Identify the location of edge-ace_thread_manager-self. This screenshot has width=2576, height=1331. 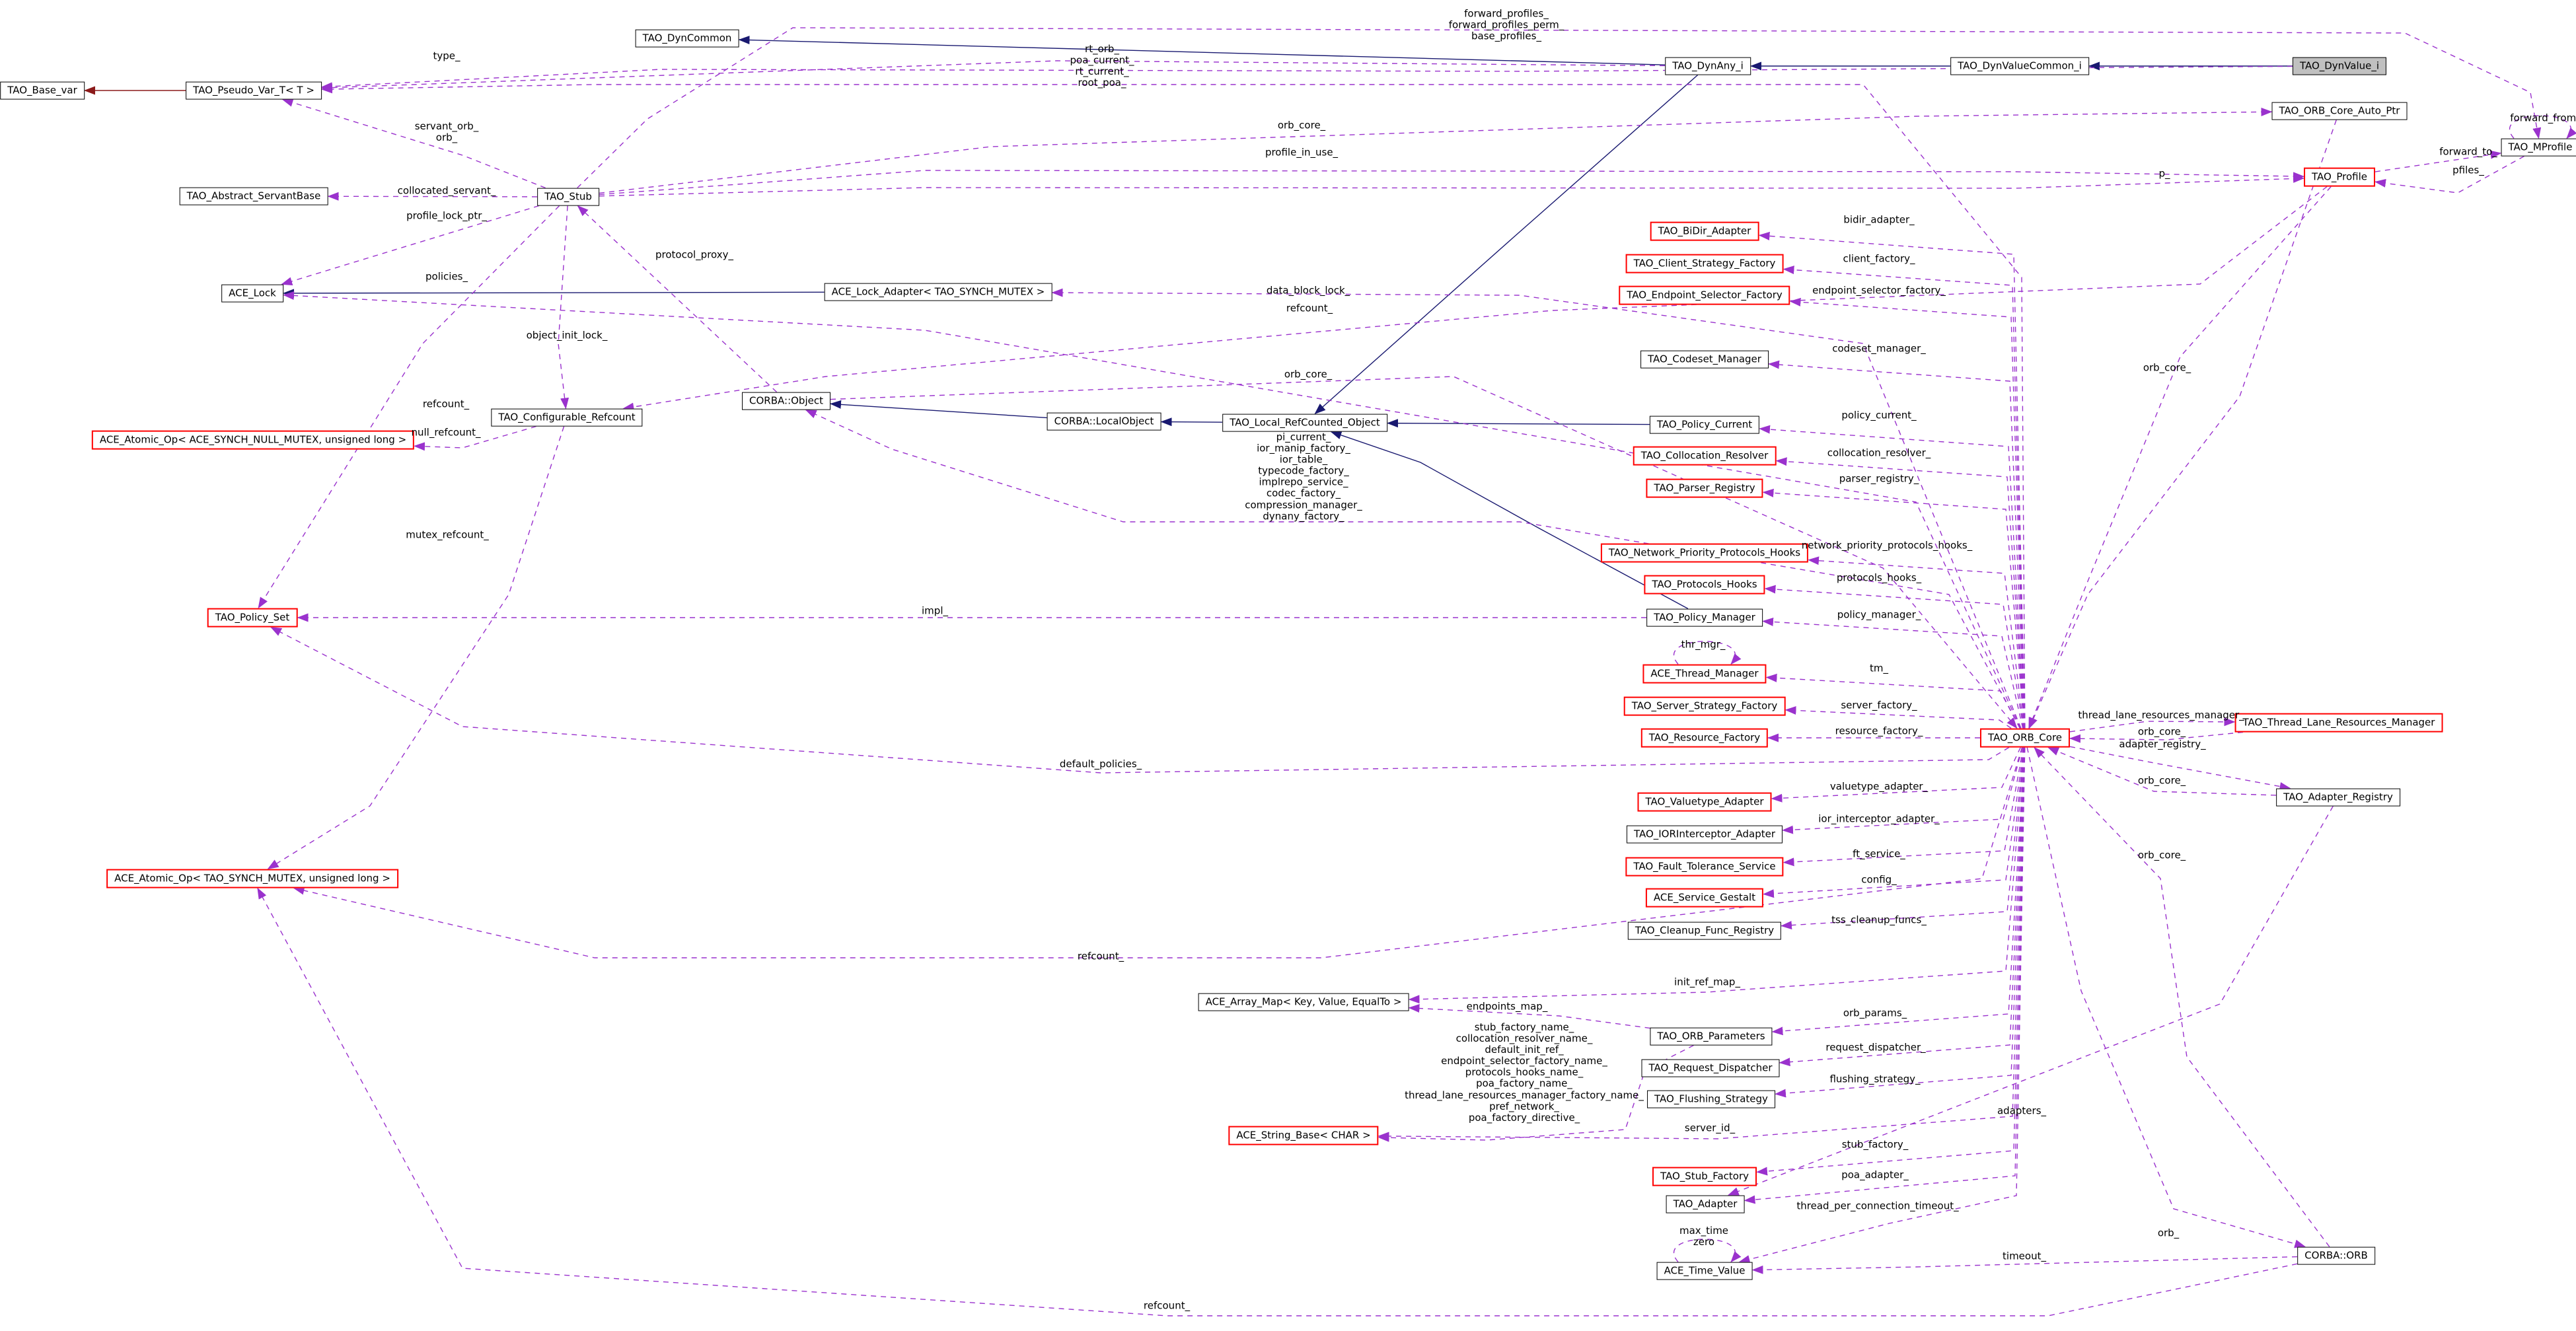
(1707, 653).